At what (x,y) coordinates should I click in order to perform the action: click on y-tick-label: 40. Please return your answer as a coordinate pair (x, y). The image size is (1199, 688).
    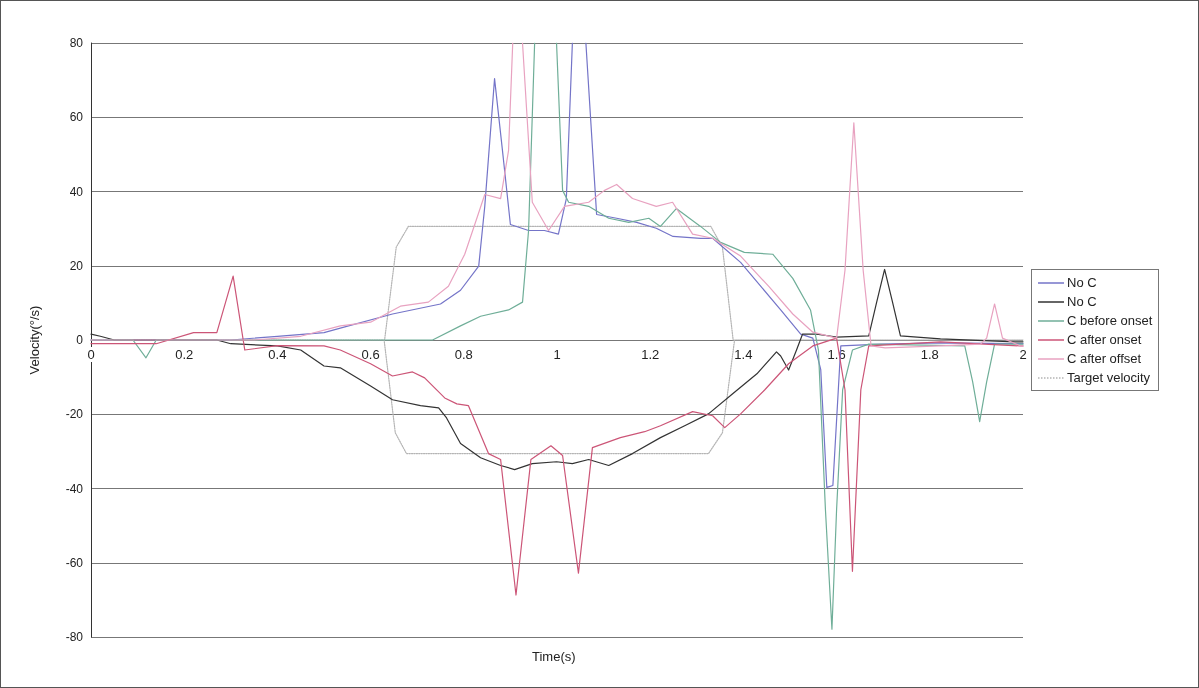
    Looking at the image, I should click on (76, 191).